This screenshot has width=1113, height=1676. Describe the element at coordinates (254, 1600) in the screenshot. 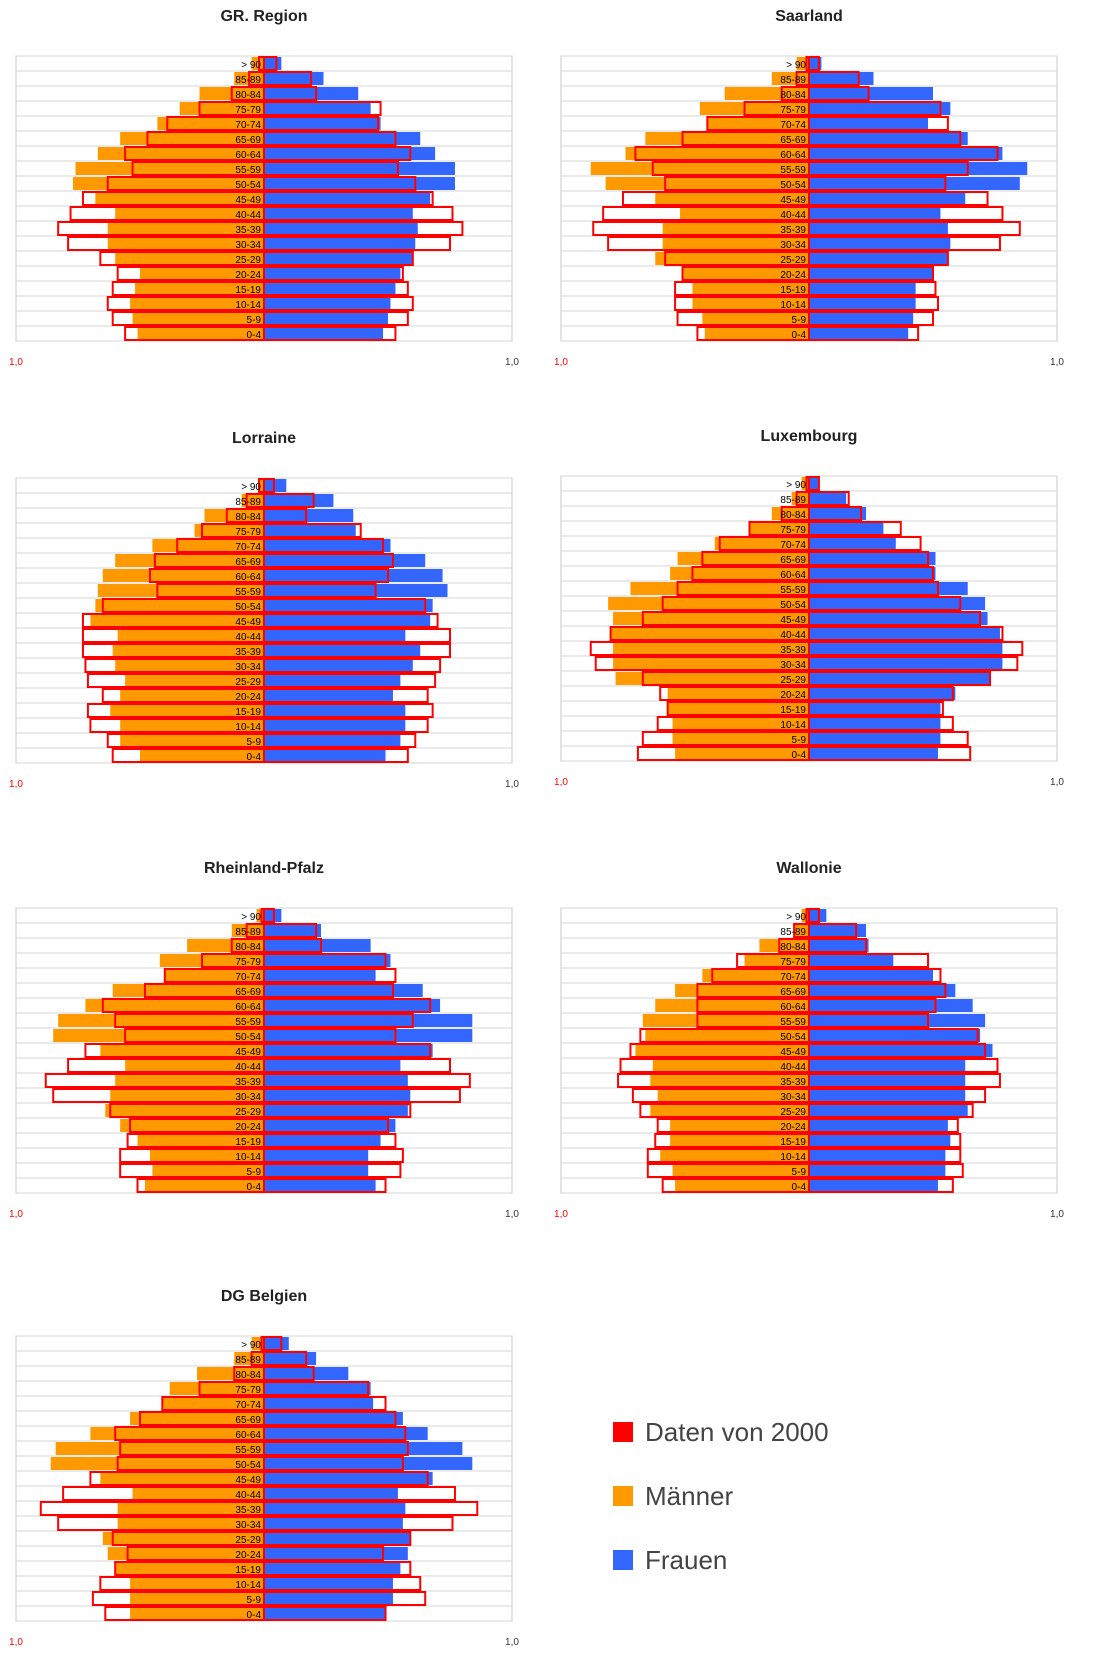

I see `age-label: 5-9` at that location.